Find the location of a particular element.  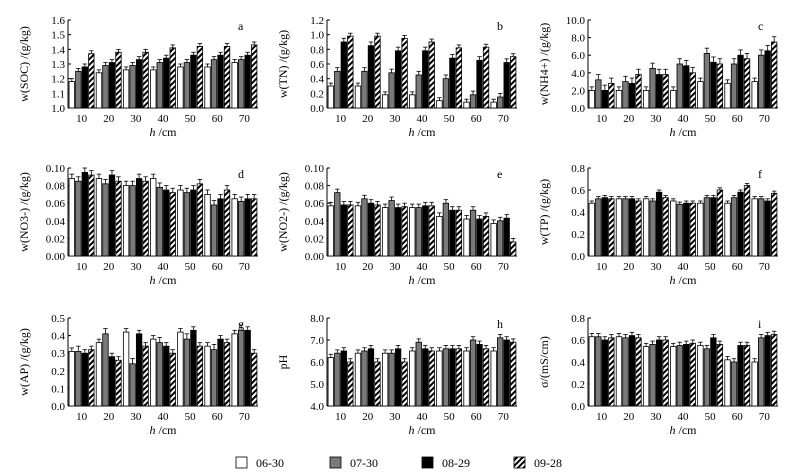

y-tick-label: 0.2 is located at coordinates (317, 94).